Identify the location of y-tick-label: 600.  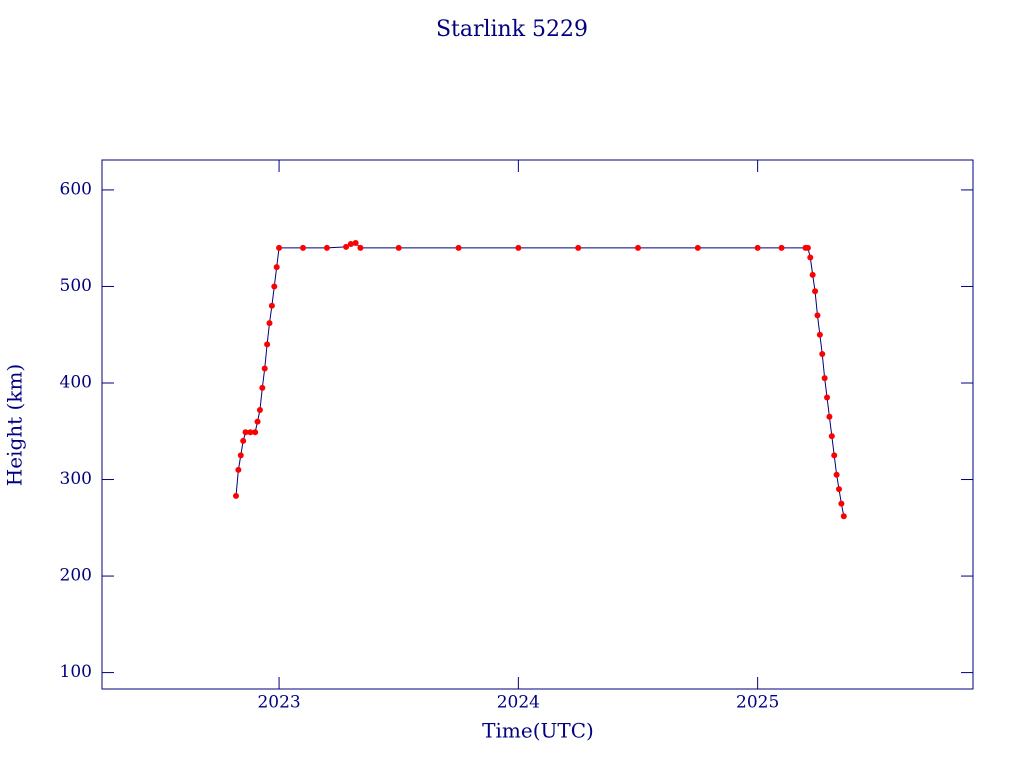
(76, 189).